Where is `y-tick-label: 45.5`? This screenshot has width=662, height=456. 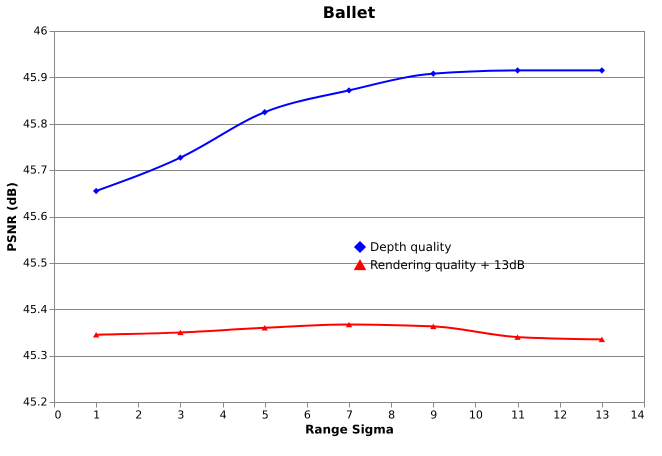 y-tick-label: 45.5 is located at coordinates (35, 263).